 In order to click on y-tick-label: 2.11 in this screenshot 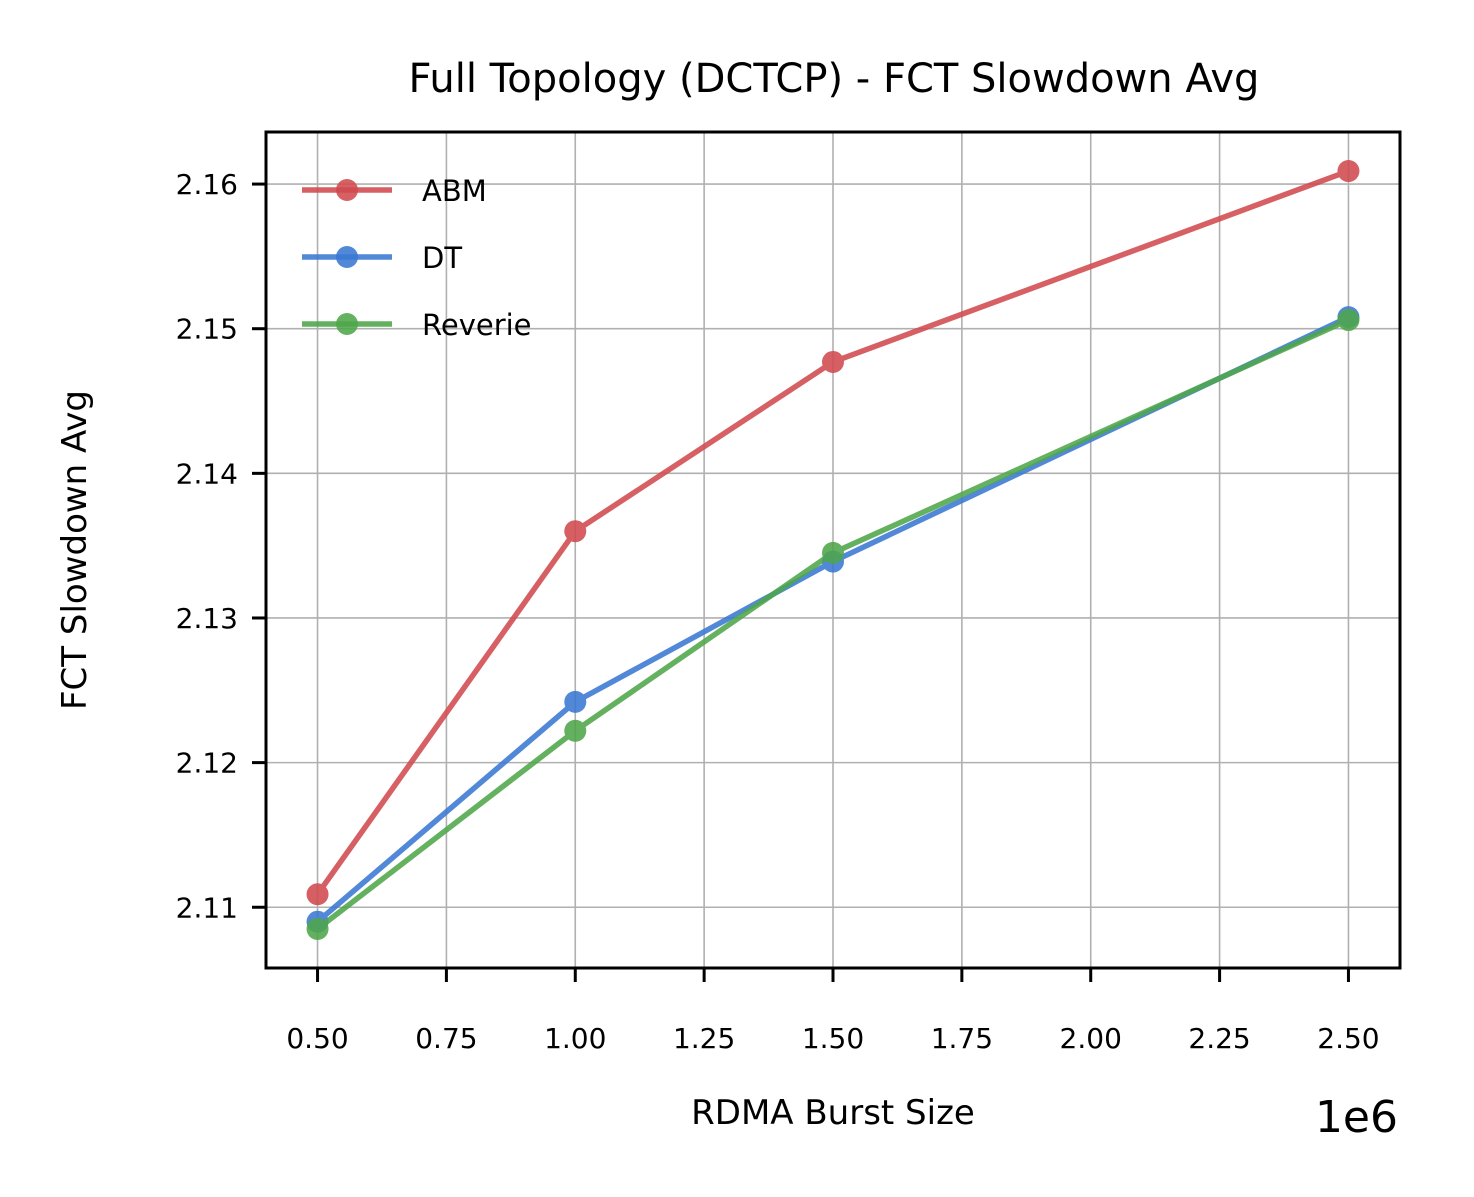, I will do `click(207, 907)`.